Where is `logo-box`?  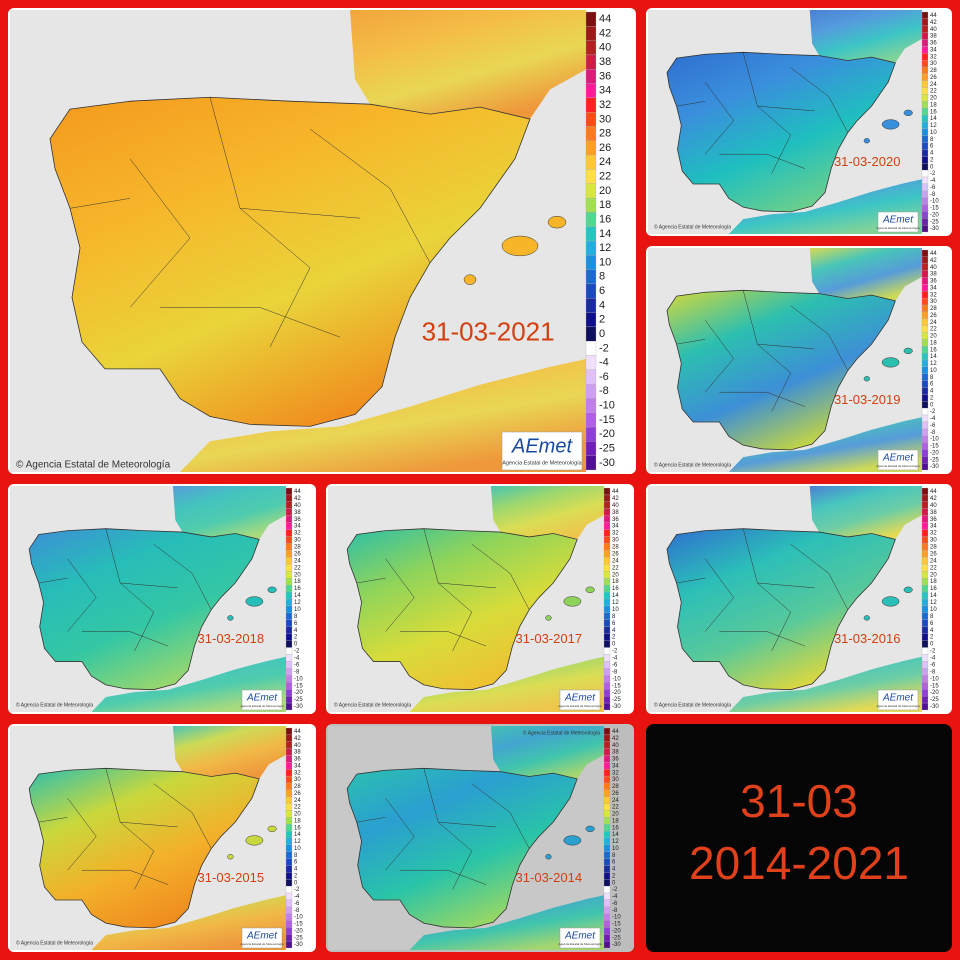
logo-box is located at coordinates (580, 938).